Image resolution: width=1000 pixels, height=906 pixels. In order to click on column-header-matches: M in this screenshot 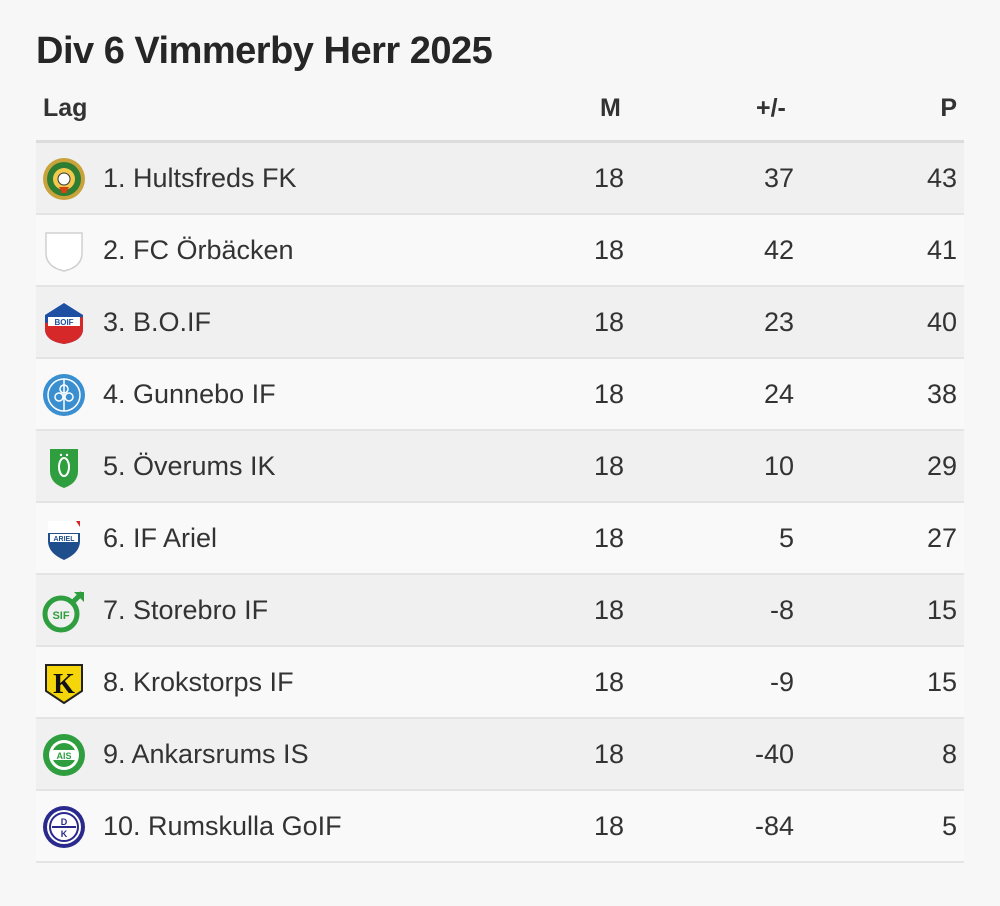, I will do `click(610, 108)`.